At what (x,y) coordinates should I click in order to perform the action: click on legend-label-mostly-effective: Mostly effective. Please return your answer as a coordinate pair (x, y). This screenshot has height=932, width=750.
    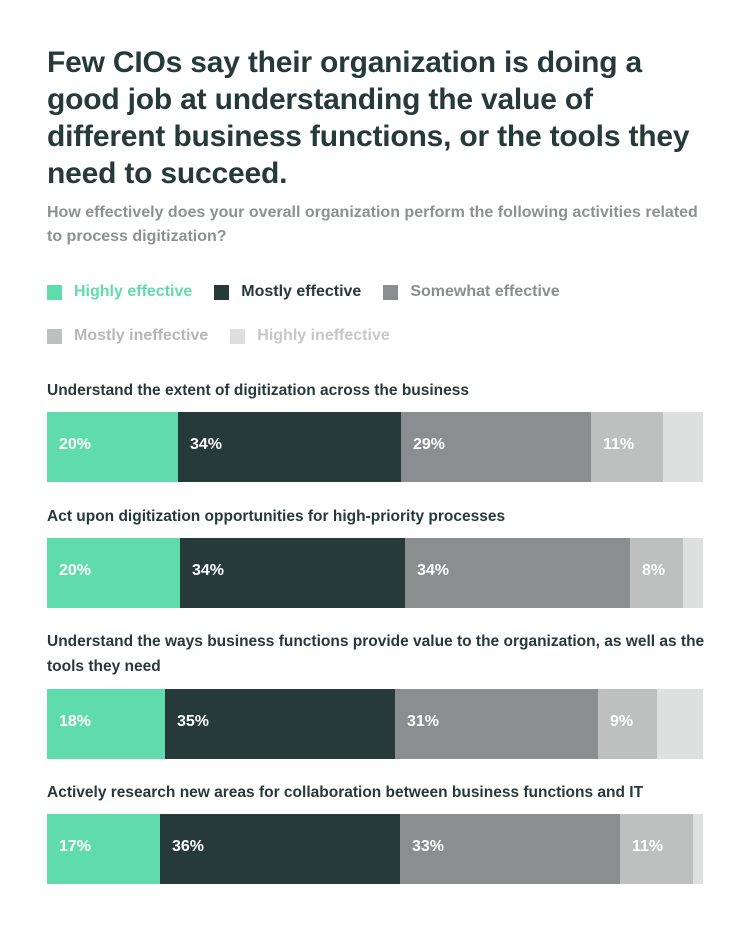
    Looking at the image, I should click on (301, 291).